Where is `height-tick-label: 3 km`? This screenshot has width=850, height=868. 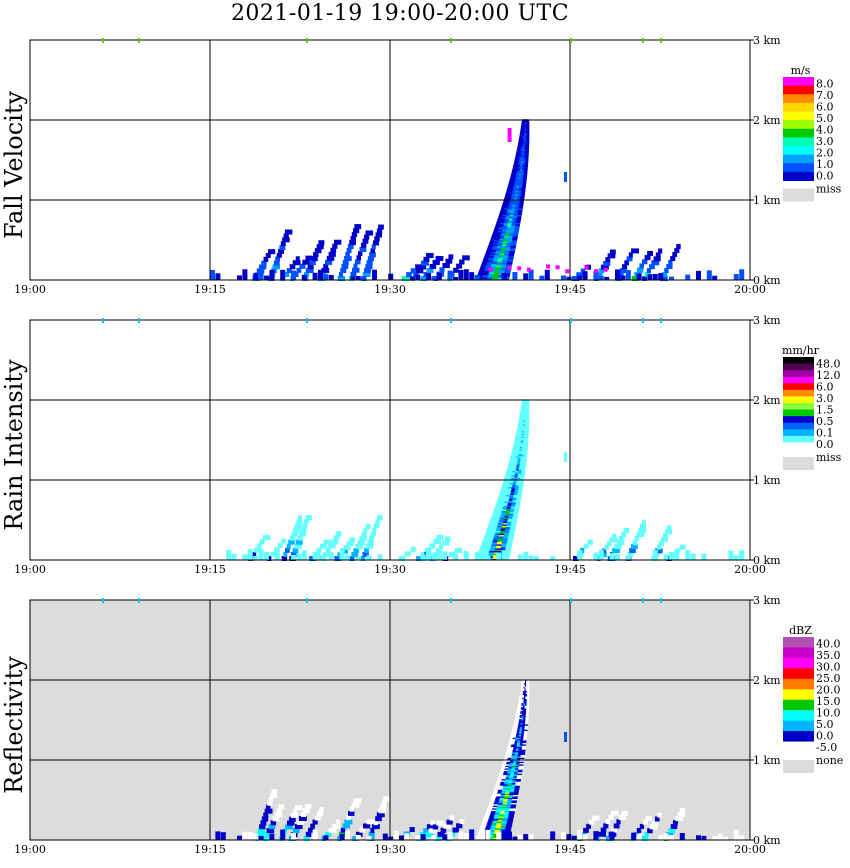
height-tick-label: 3 km is located at coordinates (767, 40).